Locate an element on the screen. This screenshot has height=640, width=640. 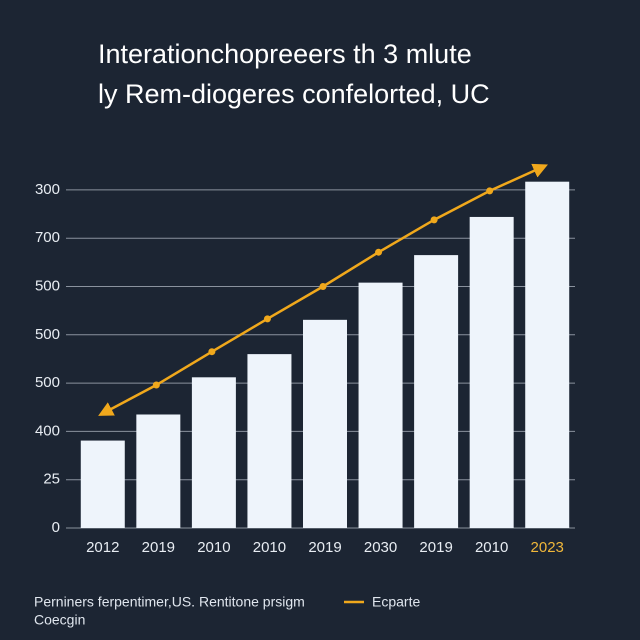
source-note: Coecgin is located at coordinates (59, 620).